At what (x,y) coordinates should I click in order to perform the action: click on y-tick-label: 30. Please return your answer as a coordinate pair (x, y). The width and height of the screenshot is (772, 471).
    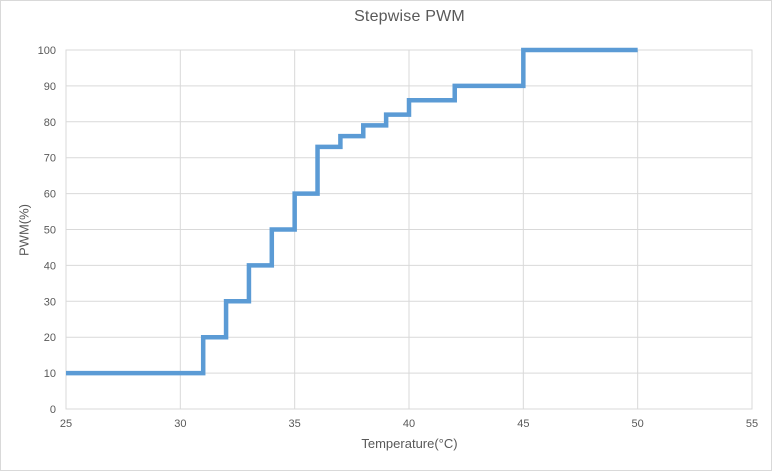
    Looking at the image, I should click on (50, 302).